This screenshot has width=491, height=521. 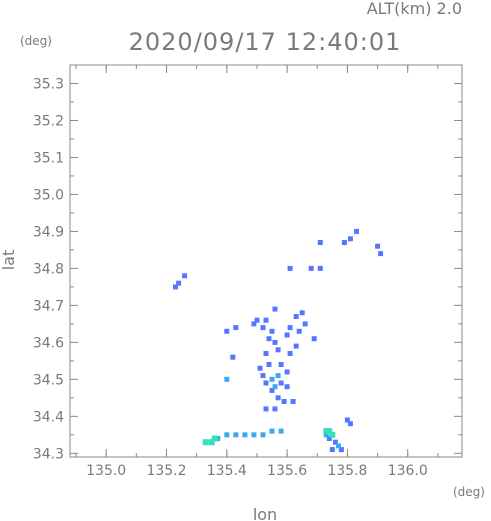 I want to click on altitude-label: ALT(km) 2.0, so click(x=414, y=9).